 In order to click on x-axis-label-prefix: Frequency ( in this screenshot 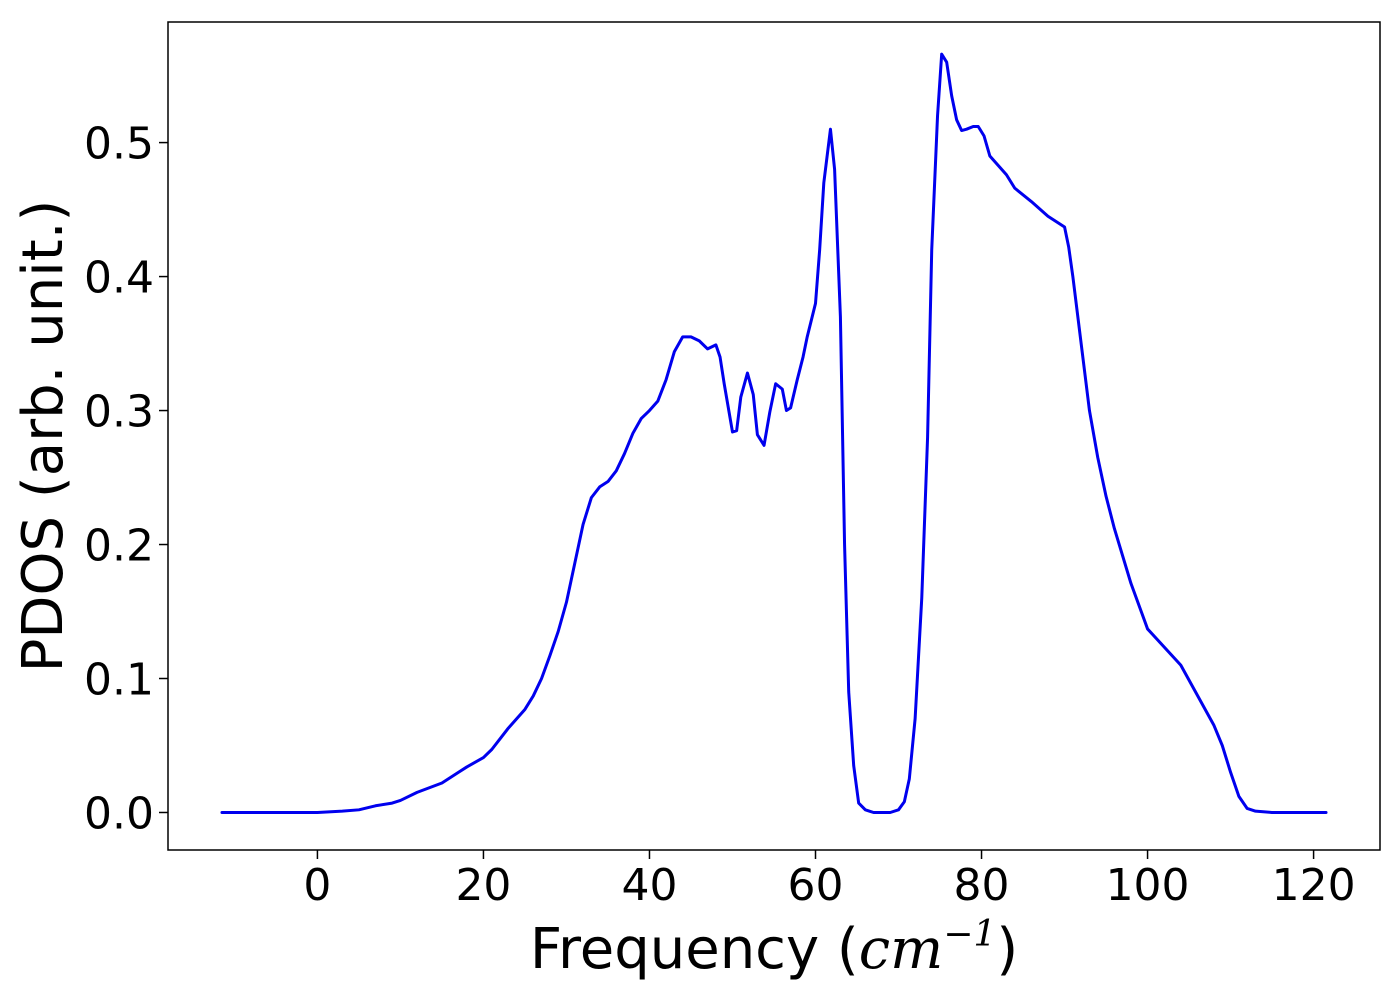, I will do `click(694, 949)`.